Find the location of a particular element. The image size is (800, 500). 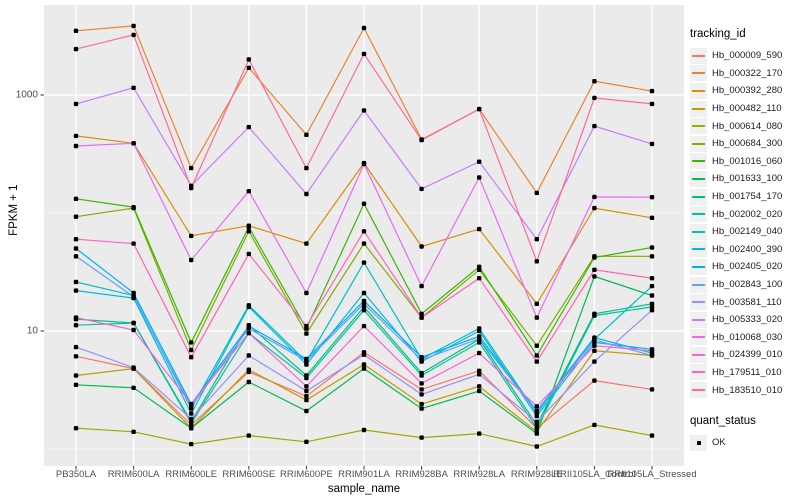

x-tick-label: RRIM901LA is located at coordinates (364, 474).